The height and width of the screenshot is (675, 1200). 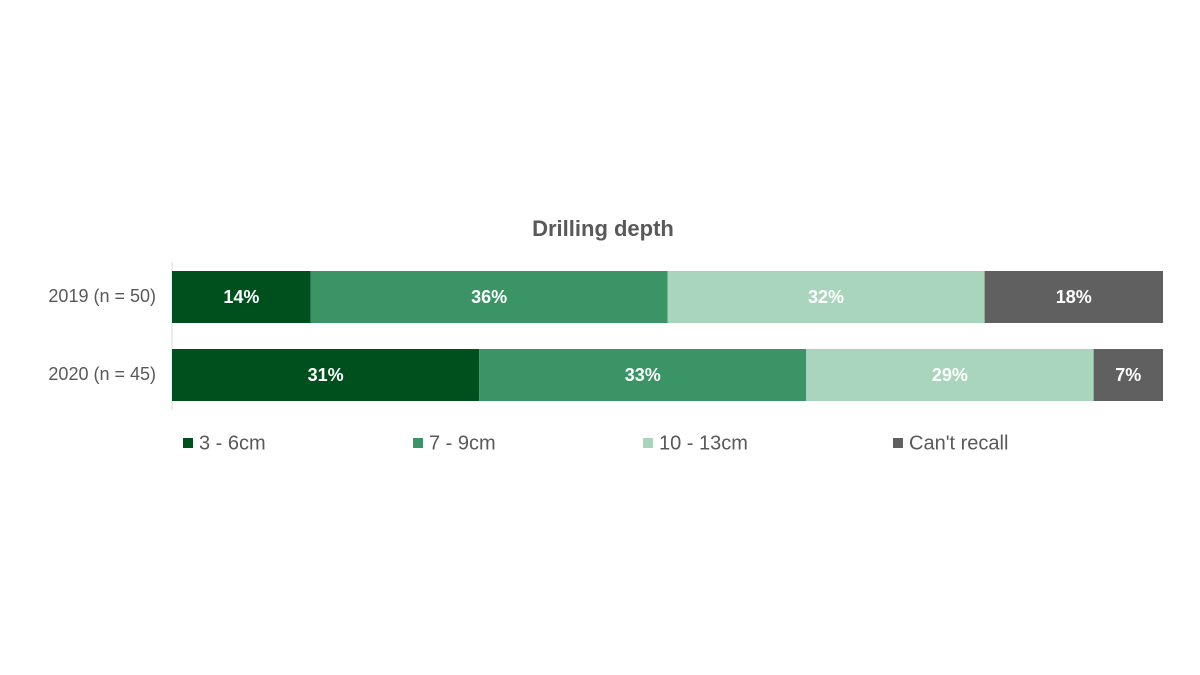 I want to click on data-label: 29%, so click(x=950, y=375).